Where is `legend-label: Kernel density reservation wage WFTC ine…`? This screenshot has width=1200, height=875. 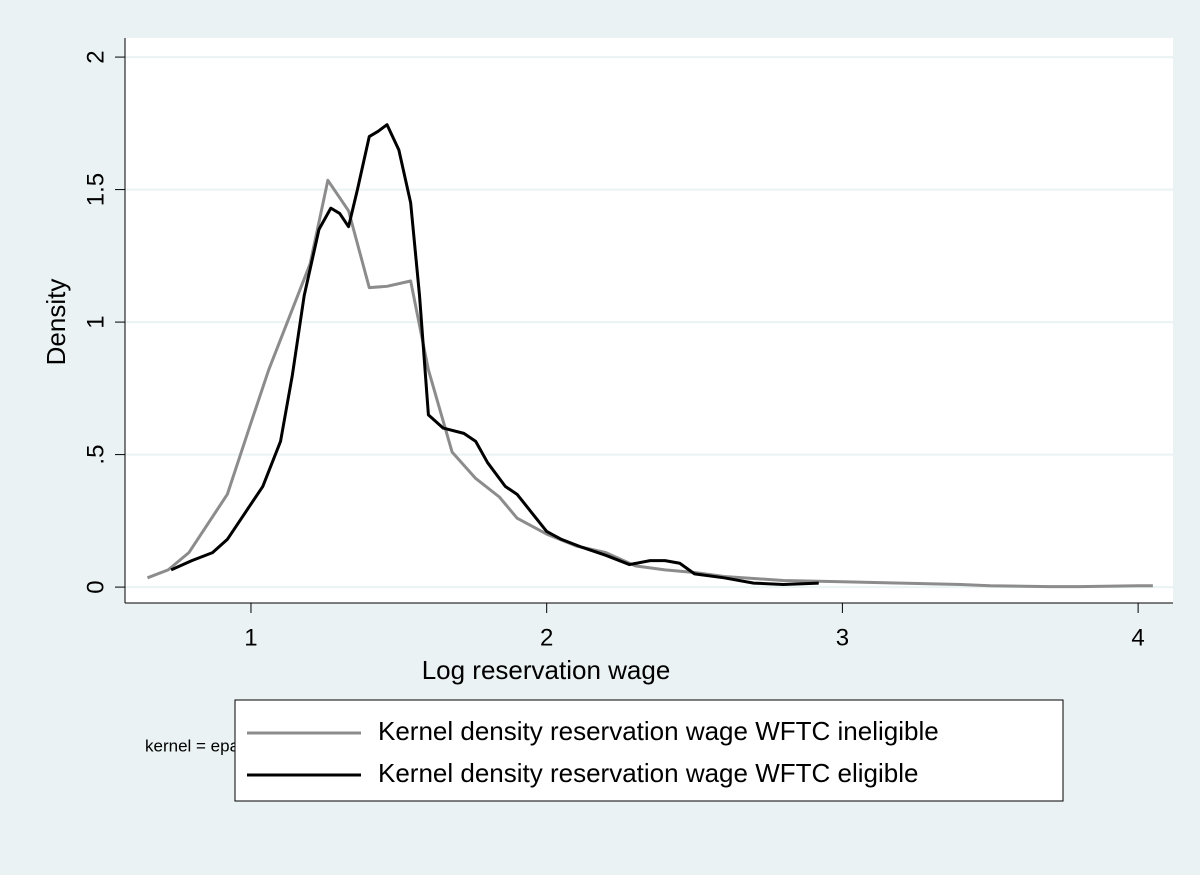
legend-label: Kernel density reservation wage WFTC ine… is located at coordinates (658, 731).